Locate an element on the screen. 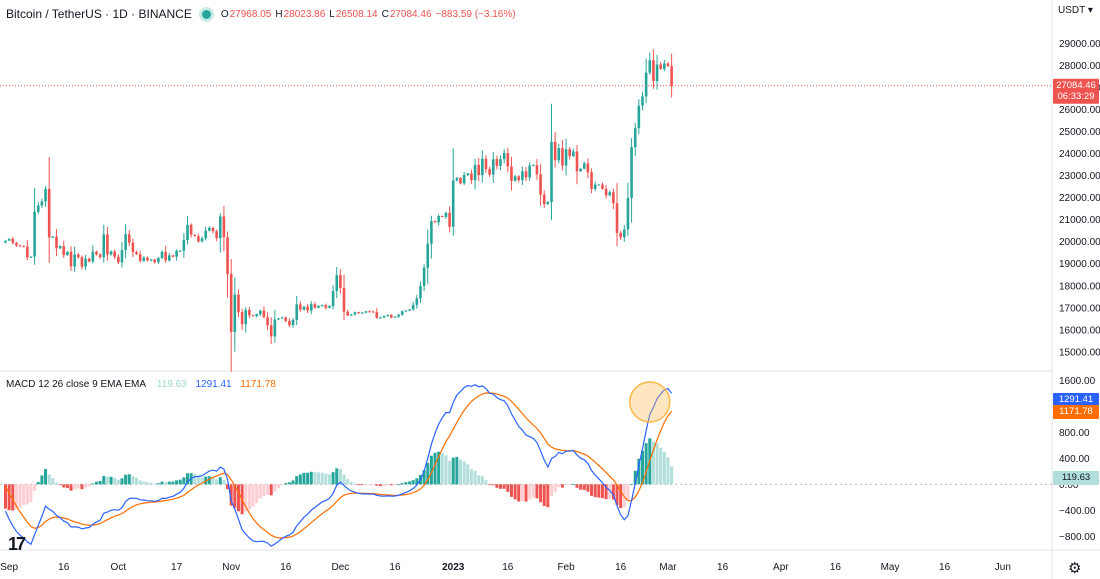 Image resolution: width=1100 pixels, height=579 pixels. macd-indicator-name: MACD 12 26 close 9 EMA EMA is located at coordinates (76, 384).